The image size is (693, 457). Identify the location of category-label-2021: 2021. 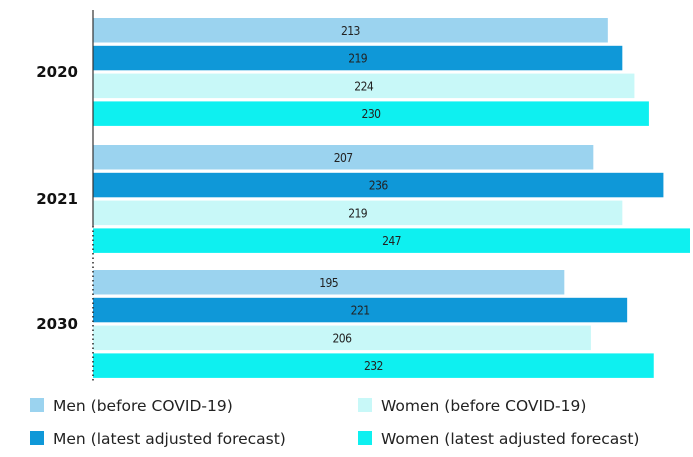
(57, 199).